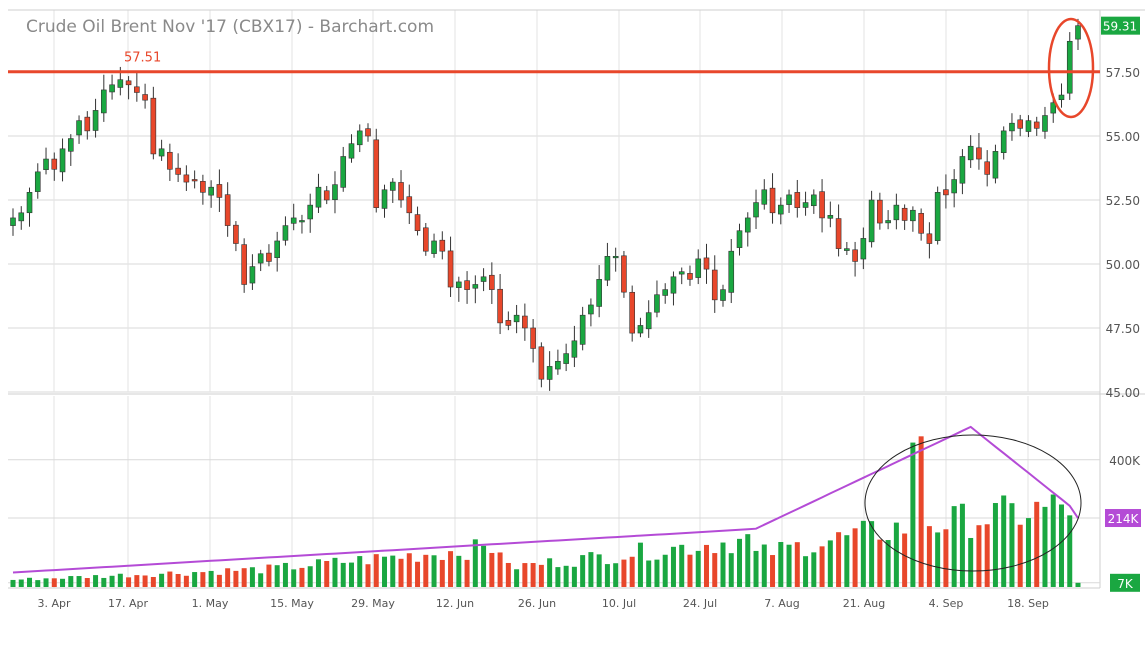 This screenshot has height=654, width=1145. Describe the element at coordinates (537, 603) in the screenshot. I see `x-axis-tick-label: 26. Jun` at that location.